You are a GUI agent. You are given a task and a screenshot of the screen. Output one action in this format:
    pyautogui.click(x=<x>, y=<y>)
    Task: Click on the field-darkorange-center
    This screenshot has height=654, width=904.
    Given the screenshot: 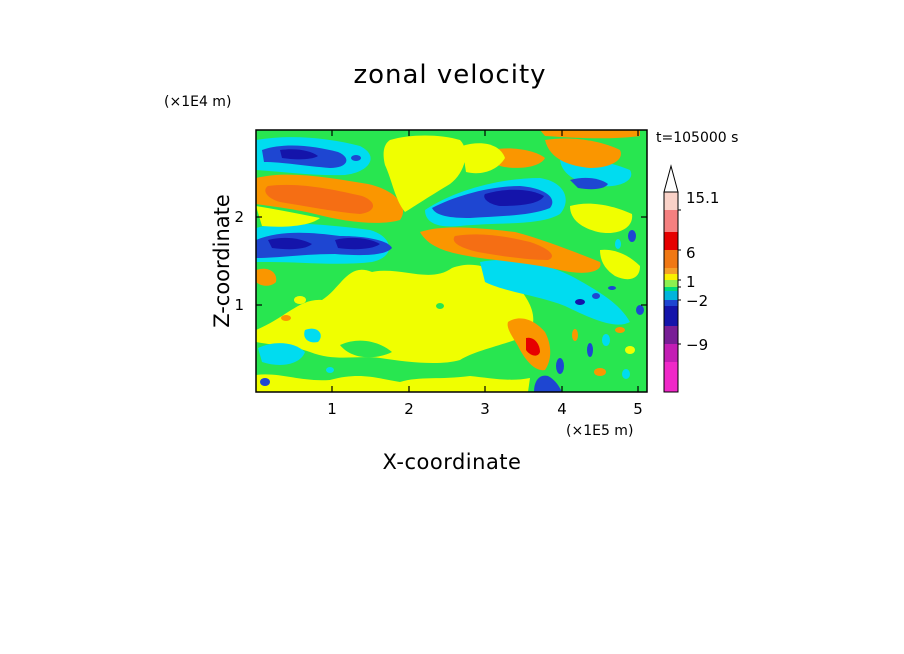 What is the action you would take?
    pyautogui.click(x=502, y=247)
    